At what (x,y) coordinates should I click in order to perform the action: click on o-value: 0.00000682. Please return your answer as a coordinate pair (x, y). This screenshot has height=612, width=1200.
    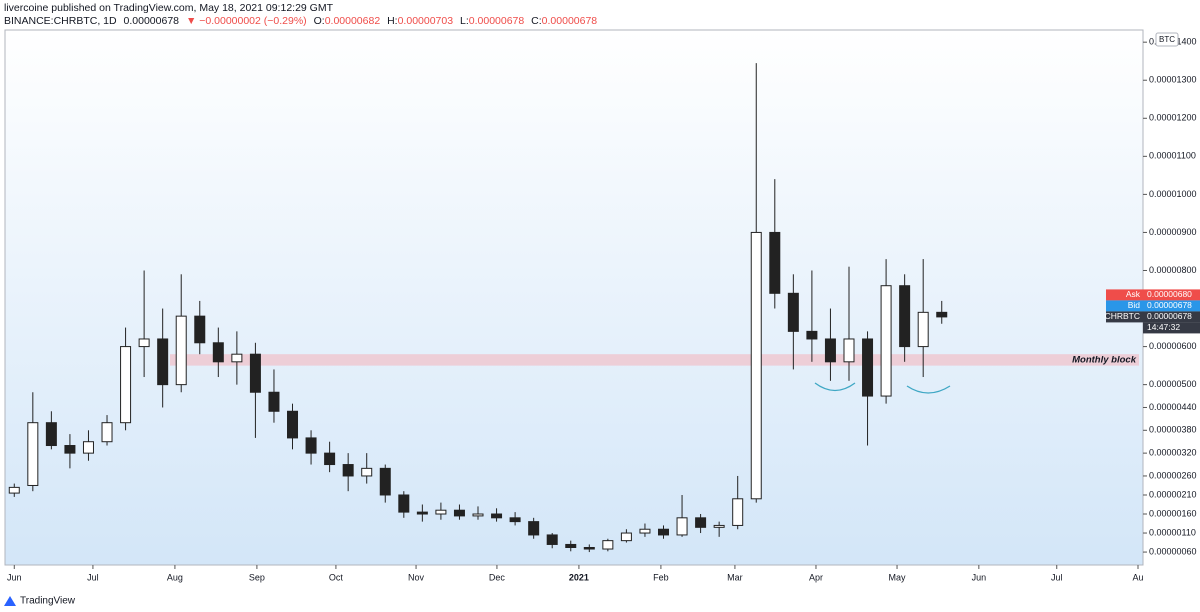
    Looking at the image, I should click on (353, 21).